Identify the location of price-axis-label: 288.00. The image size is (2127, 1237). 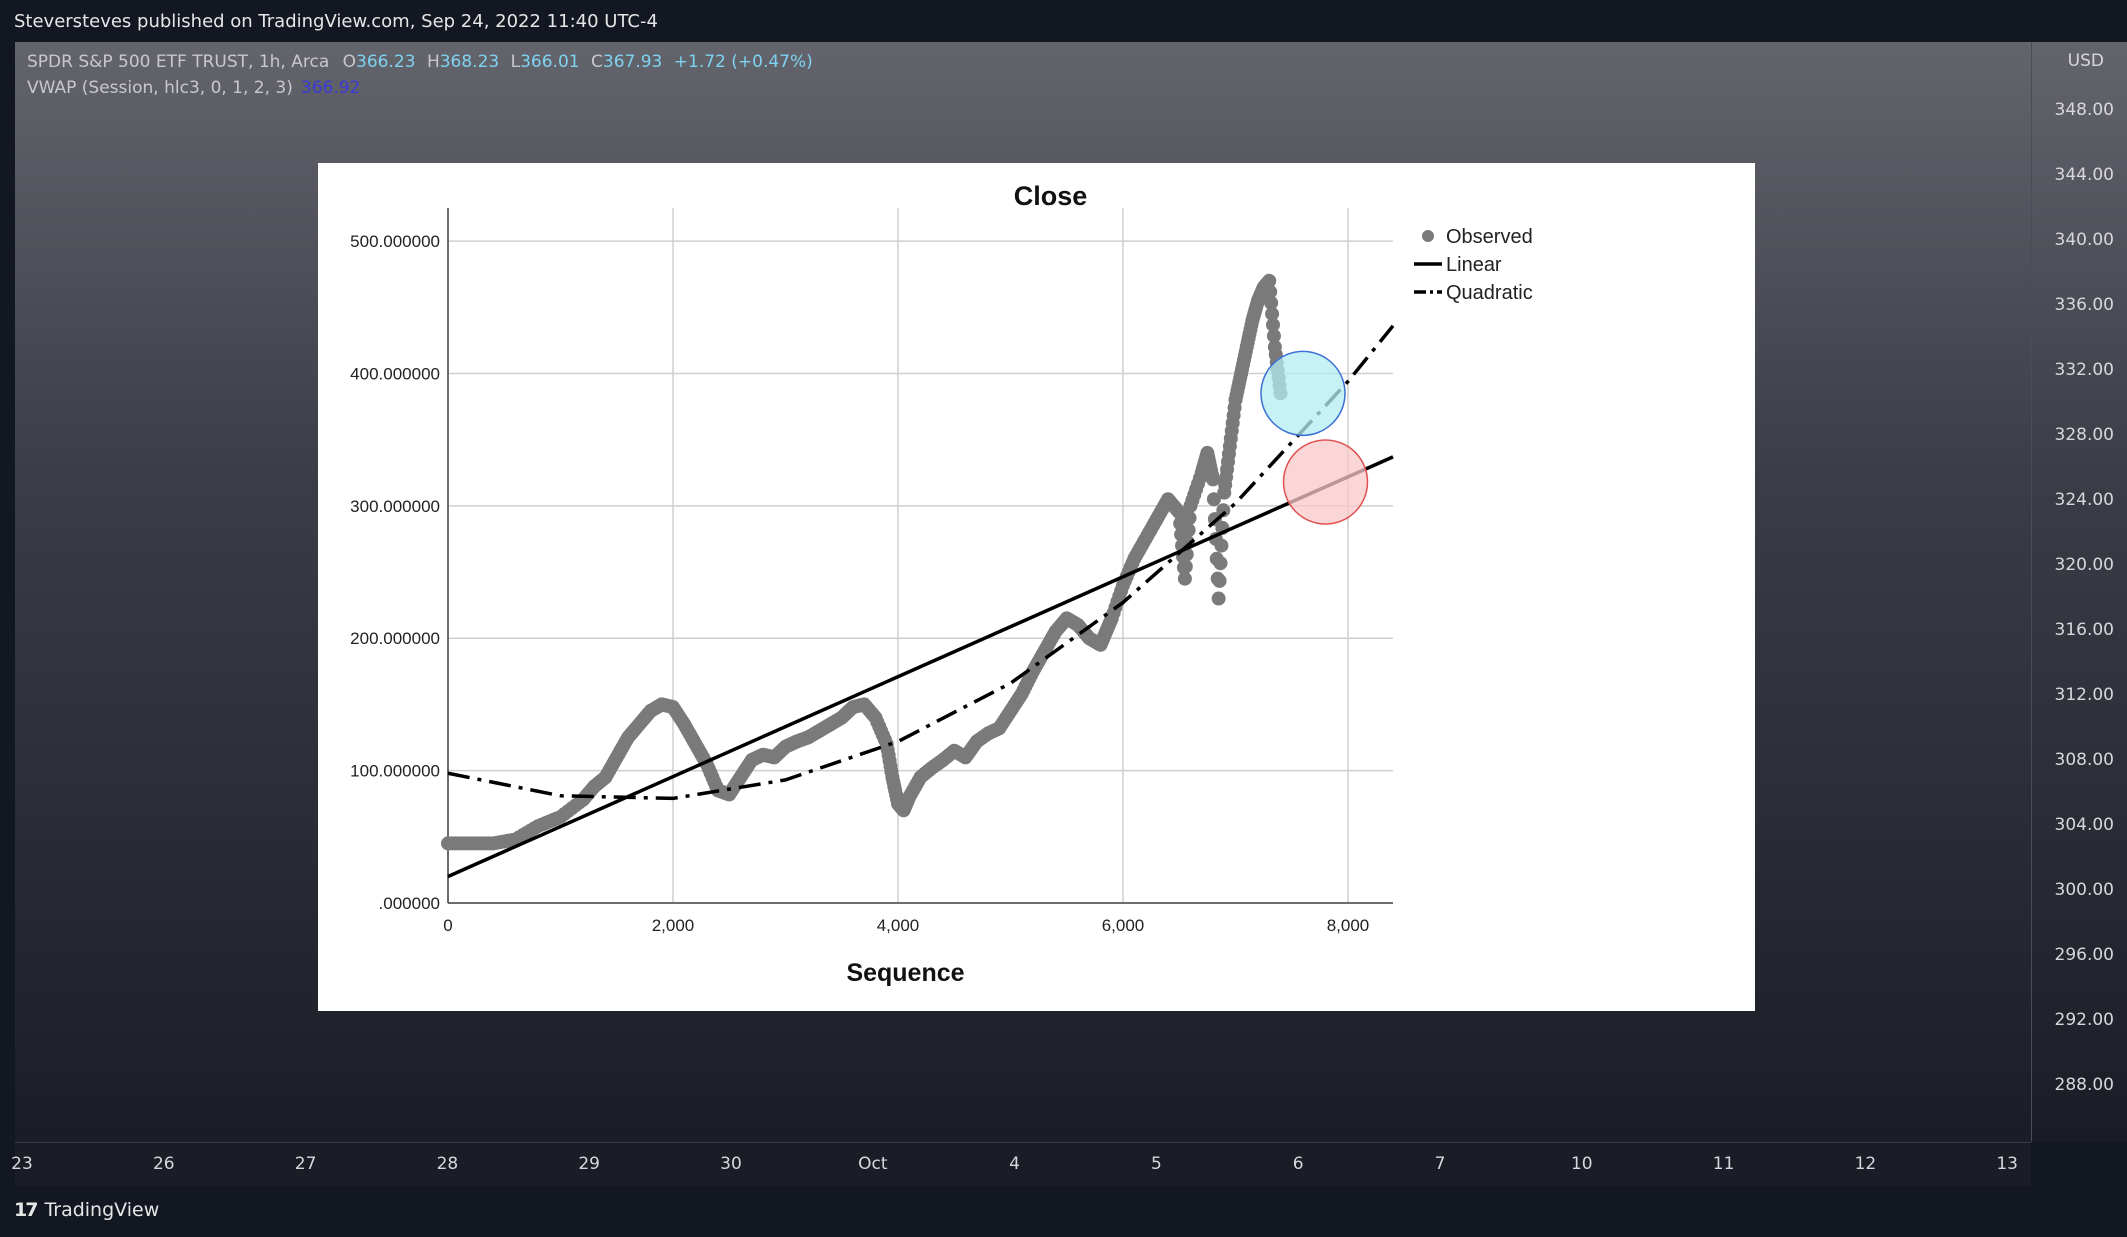
(2084, 1085).